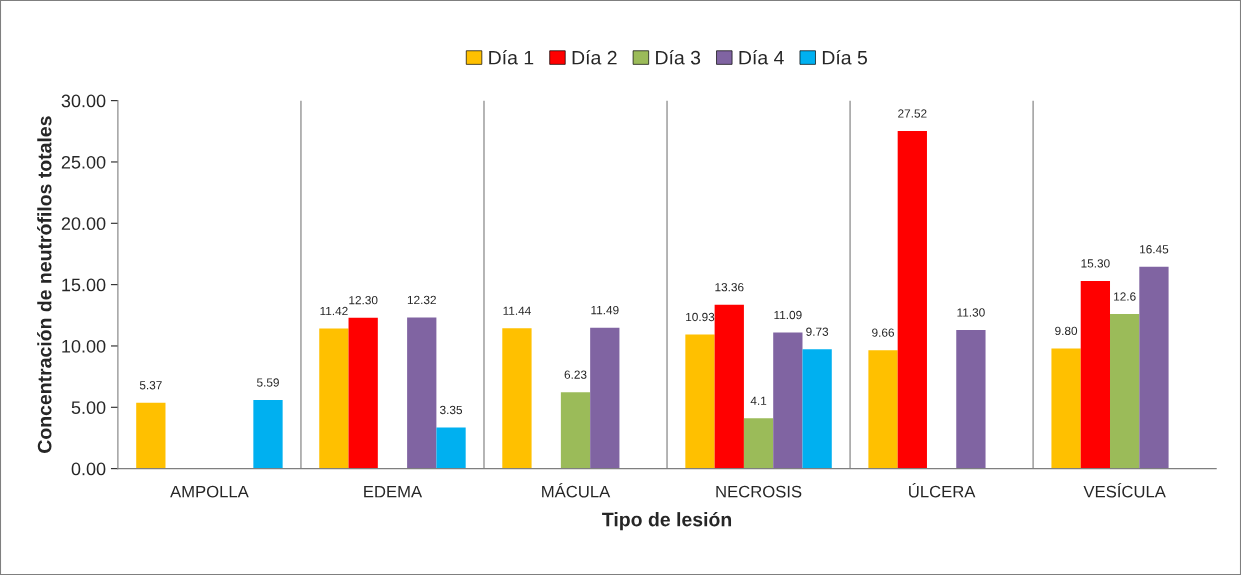 Image resolution: width=1241 pixels, height=575 pixels. What do you see at coordinates (517, 310) in the screenshot?
I see `data-label: 11.44` at bounding box center [517, 310].